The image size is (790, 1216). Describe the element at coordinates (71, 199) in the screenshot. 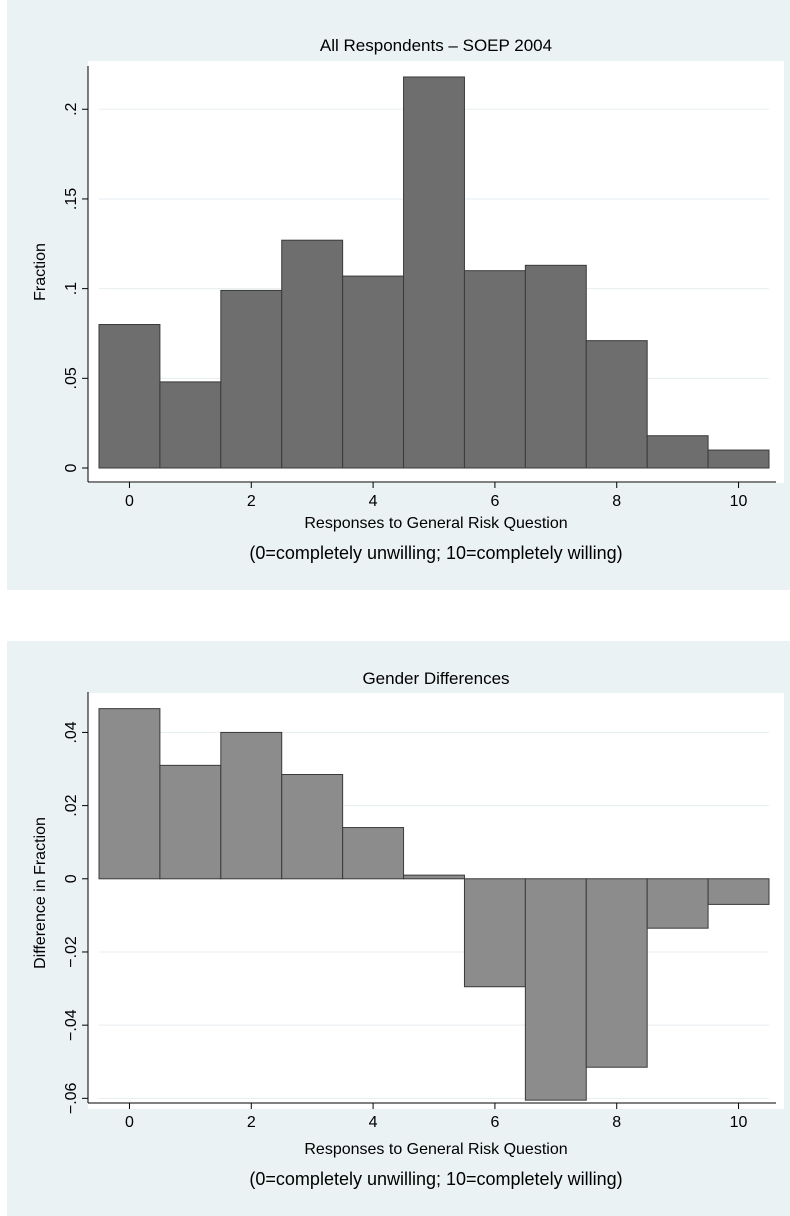

I see `y-tick-label-3: .15` at that location.